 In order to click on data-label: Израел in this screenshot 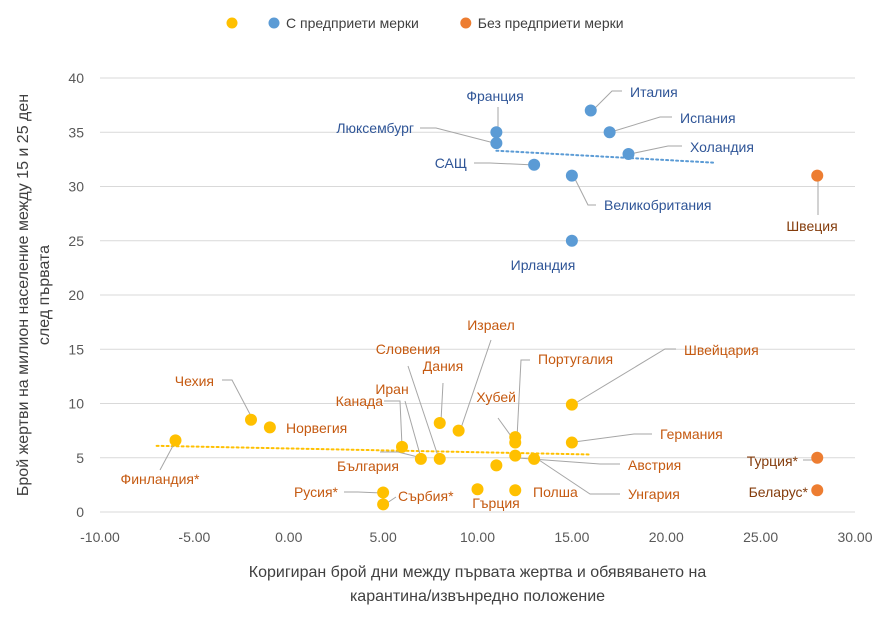, I will do `click(491, 325)`.